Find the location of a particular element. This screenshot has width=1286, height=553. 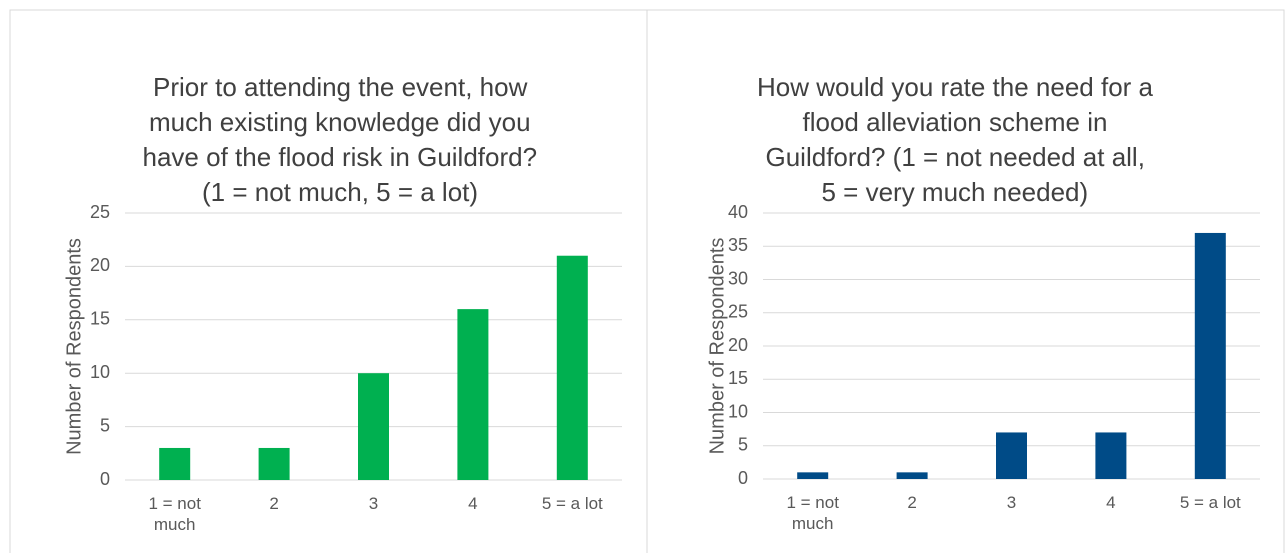

chart-title: How would you rate the need for a is located at coordinates (955, 87).